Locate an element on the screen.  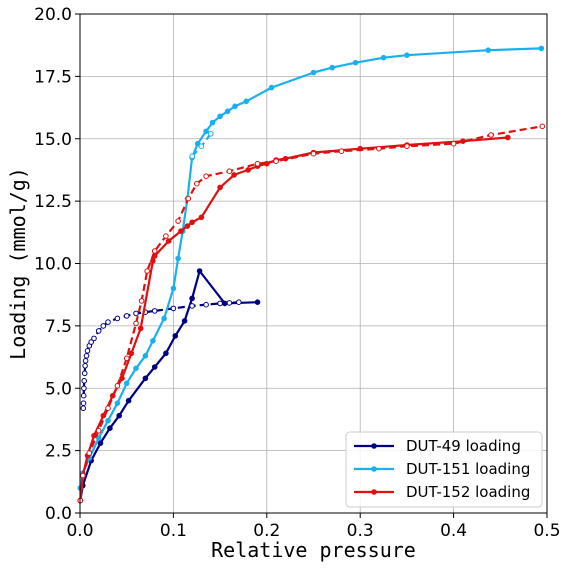
x-tick-label: 0.0 is located at coordinates (79, 531).